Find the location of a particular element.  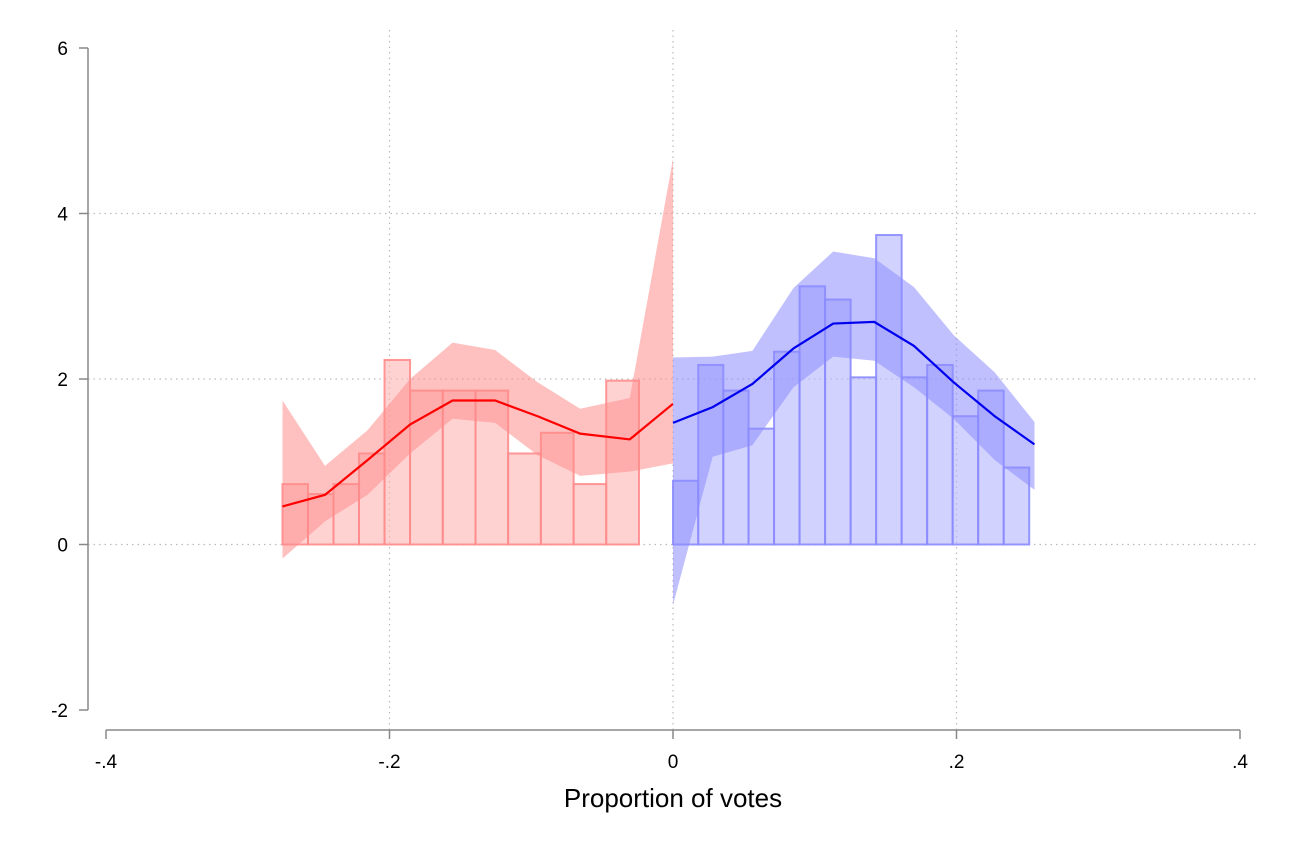

right-side-series is located at coordinates (854, 419).